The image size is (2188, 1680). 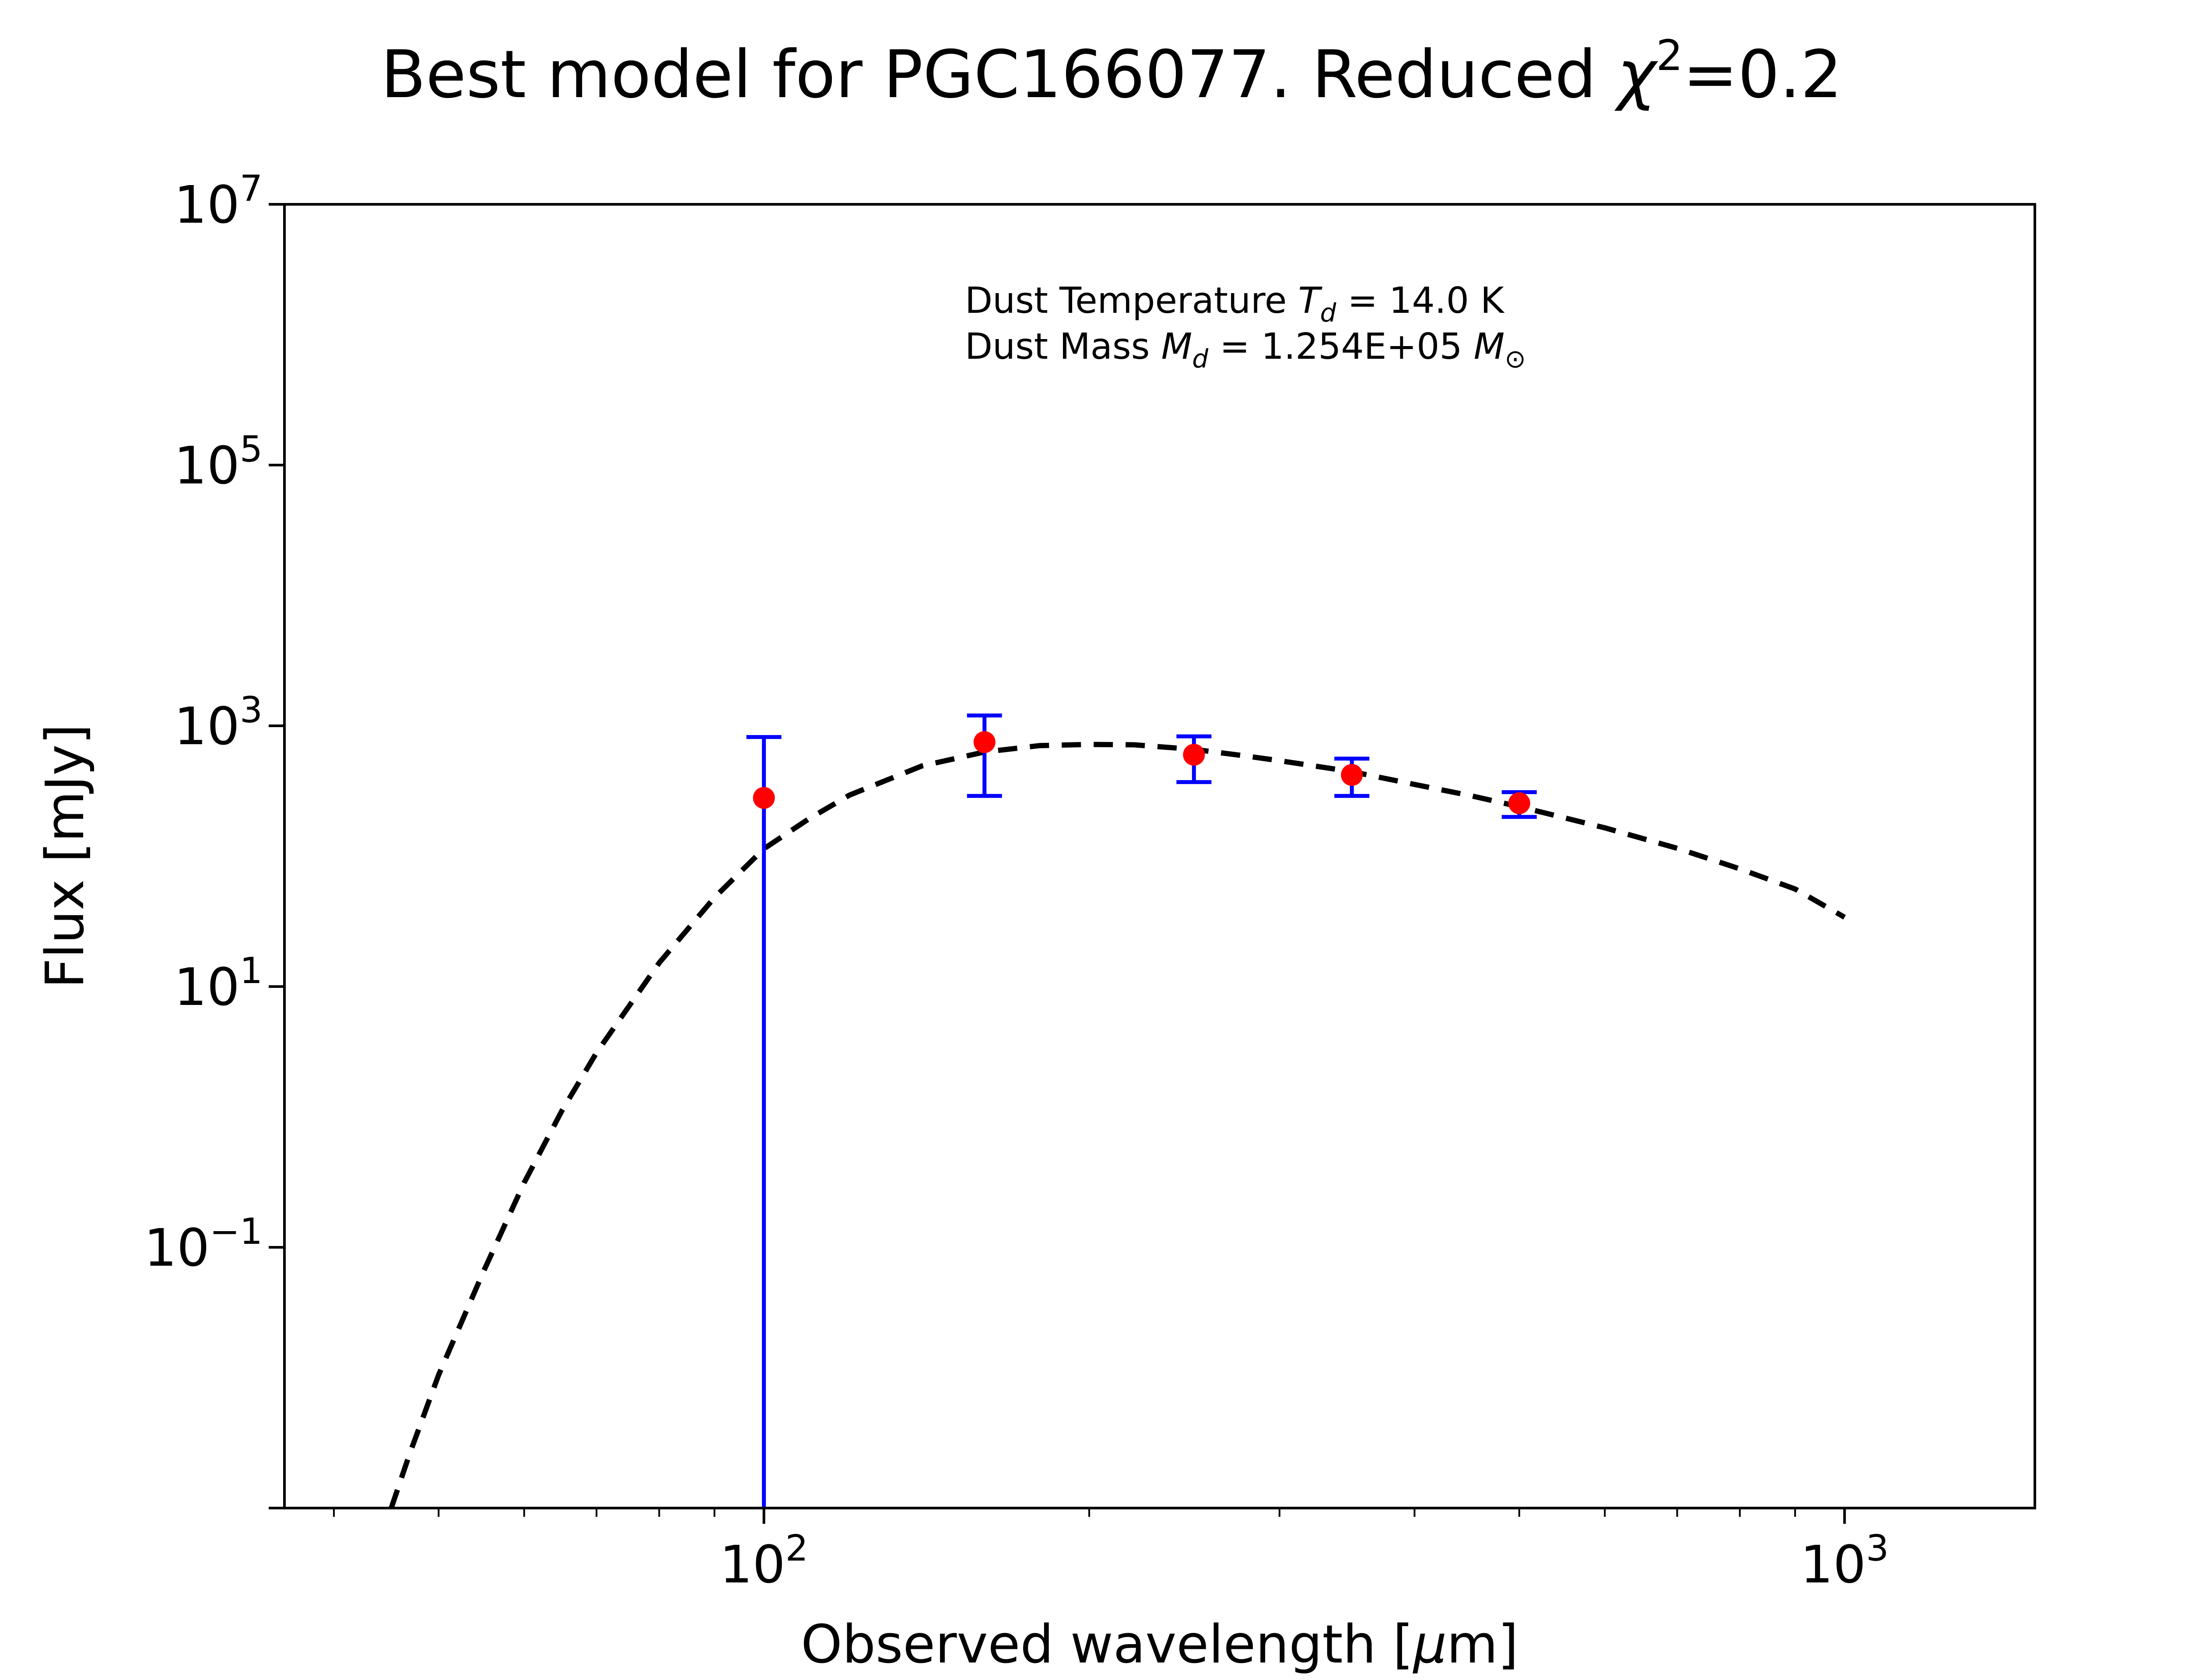 I want to click on y-tick-exp-5: 7, so click(x=252, y=189).